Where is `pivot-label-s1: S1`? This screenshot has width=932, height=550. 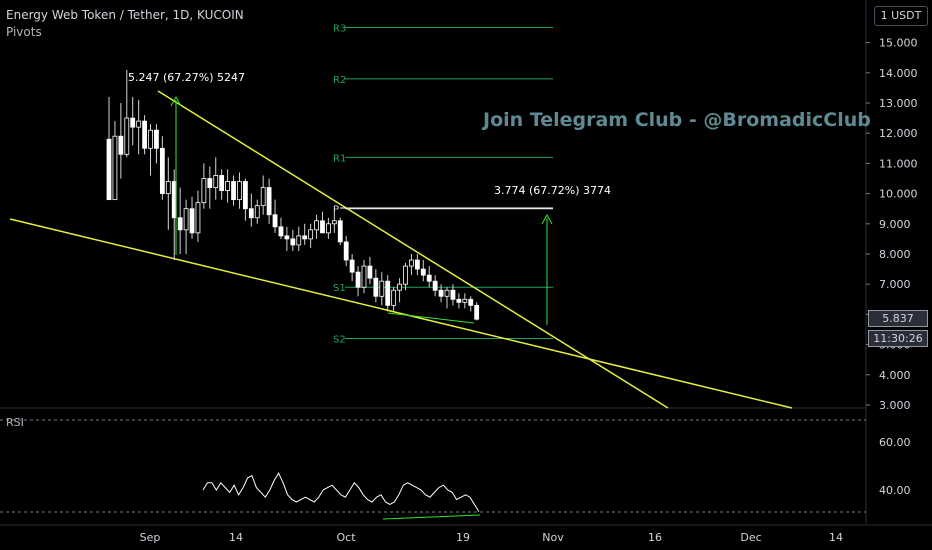
pivot-label-s1: S1 is located at coordinates (339, 288).